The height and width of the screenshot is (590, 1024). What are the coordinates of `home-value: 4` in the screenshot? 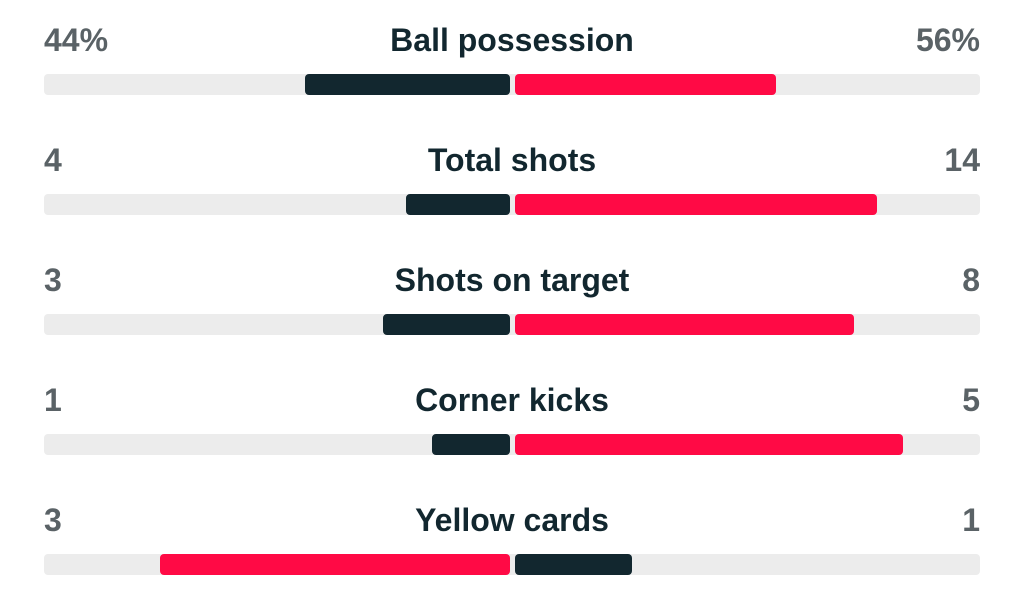 It's located at (53, 160).